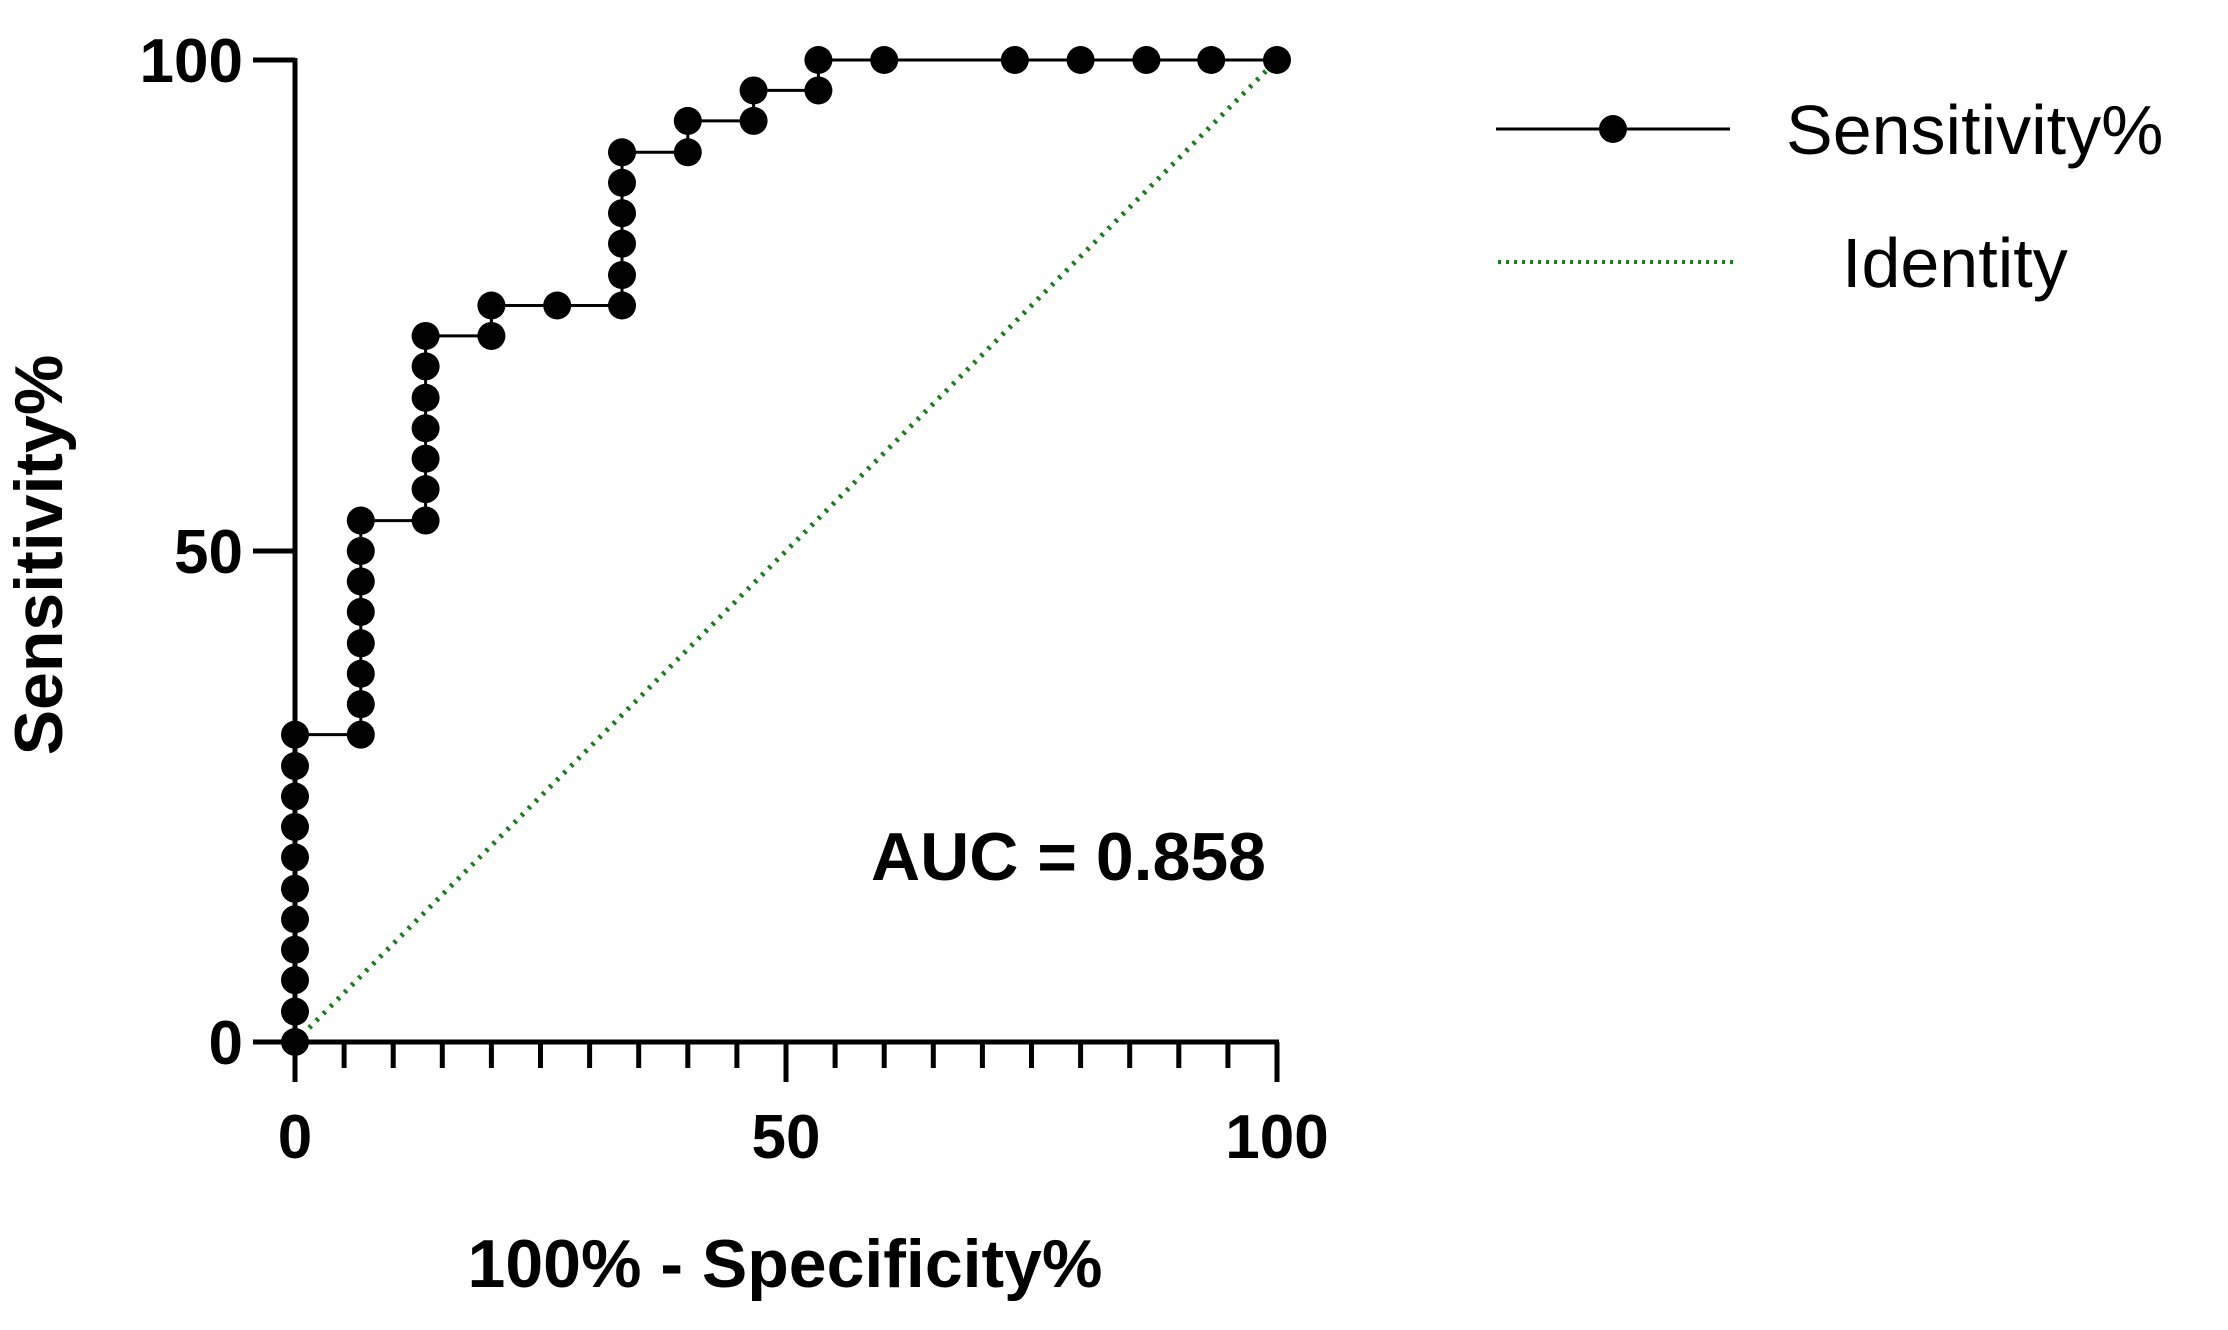  What do you see at coordinates (295, 1137) in the screenshot?
I see `x-tick-label: 0` at bounding box center [295, 1137].